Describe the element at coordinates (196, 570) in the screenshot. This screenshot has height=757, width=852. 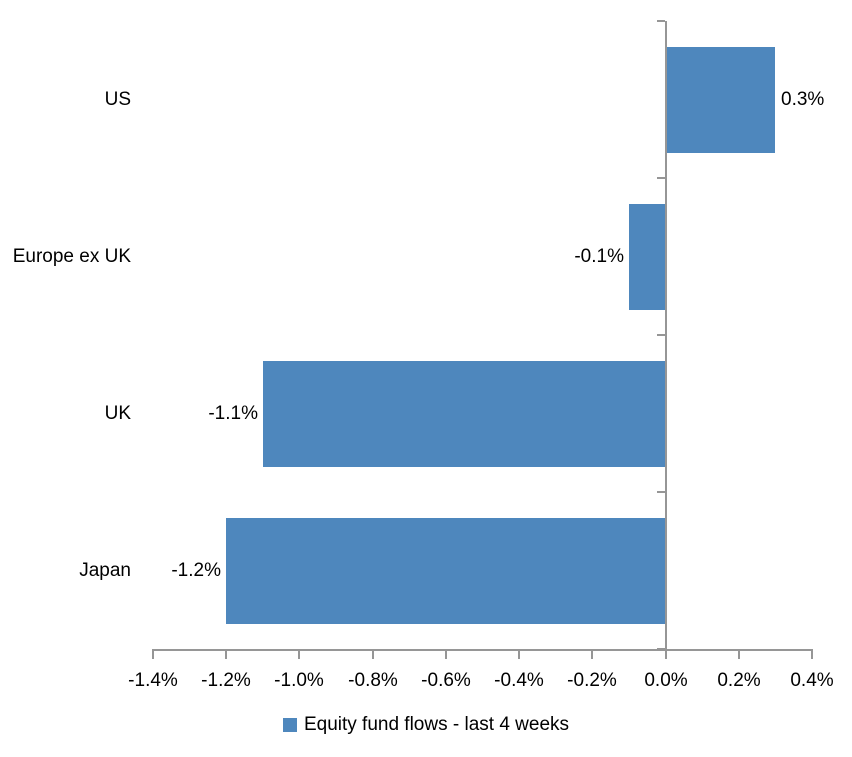
I see `data-label: -1.2%` at that location.